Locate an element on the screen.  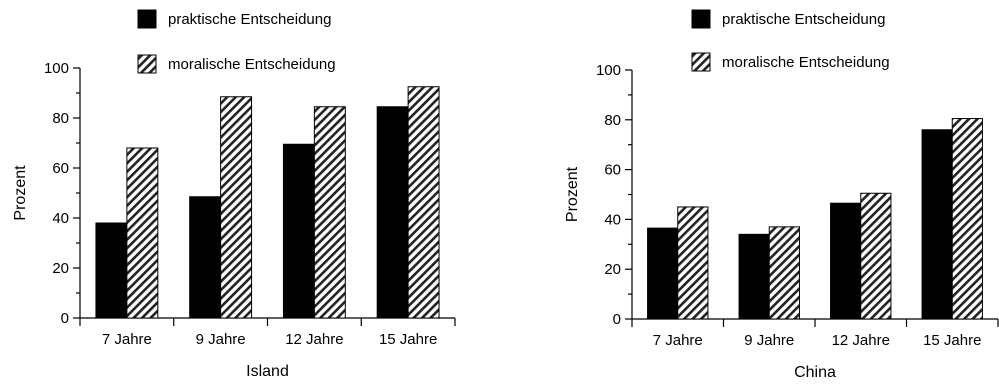
x-axis-label: China is located at coordinates (815, 372).